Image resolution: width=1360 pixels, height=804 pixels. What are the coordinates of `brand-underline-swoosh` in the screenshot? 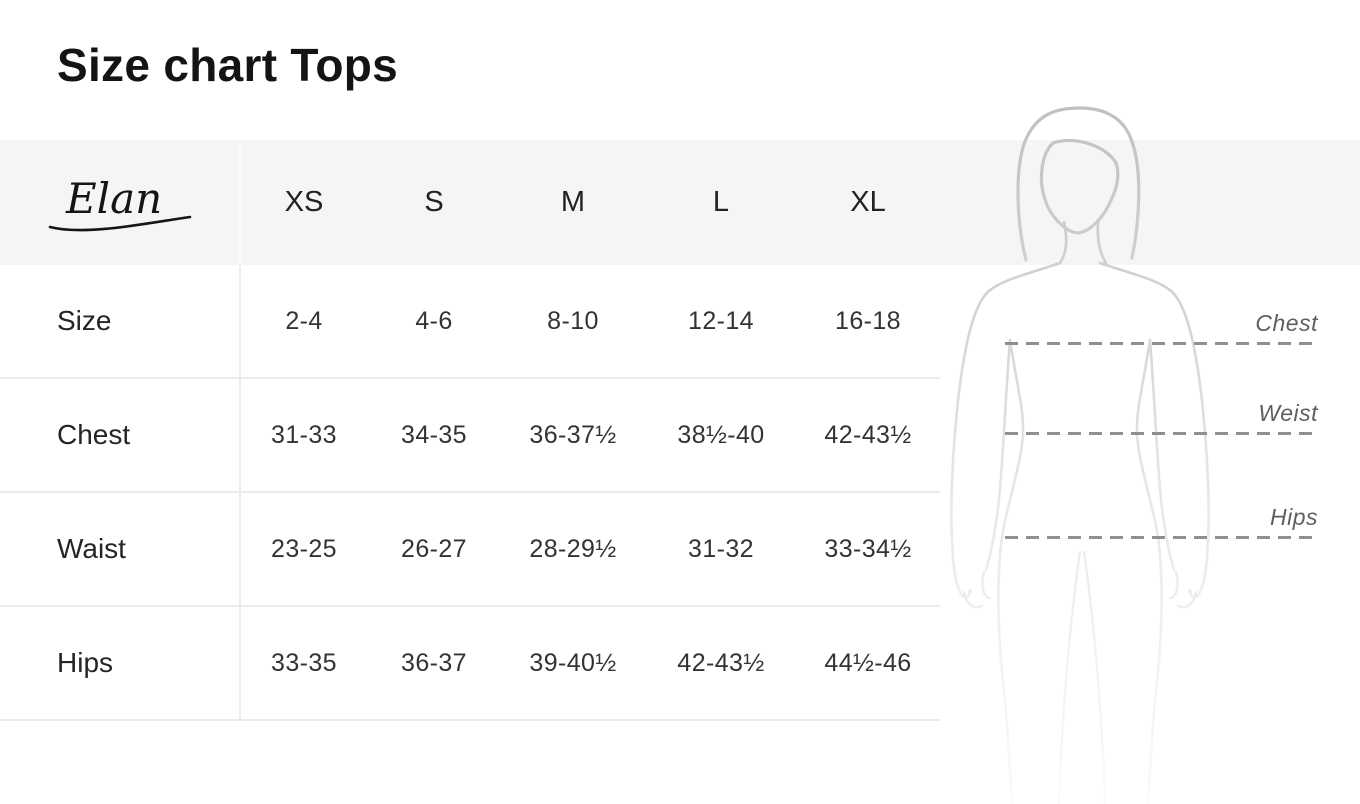 It's located at (120, 223).